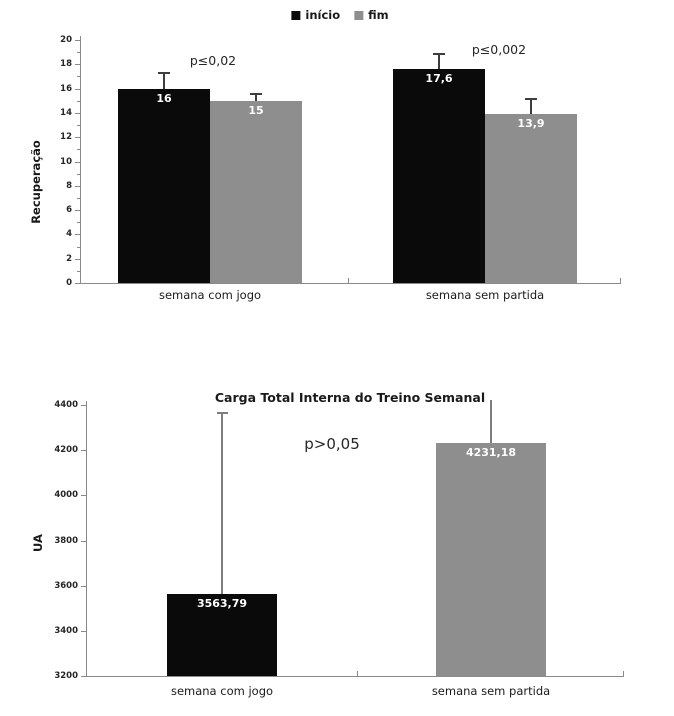  I want to click on chart-title: Carga Total Interna do Treino Semanal, so click(350, 397).